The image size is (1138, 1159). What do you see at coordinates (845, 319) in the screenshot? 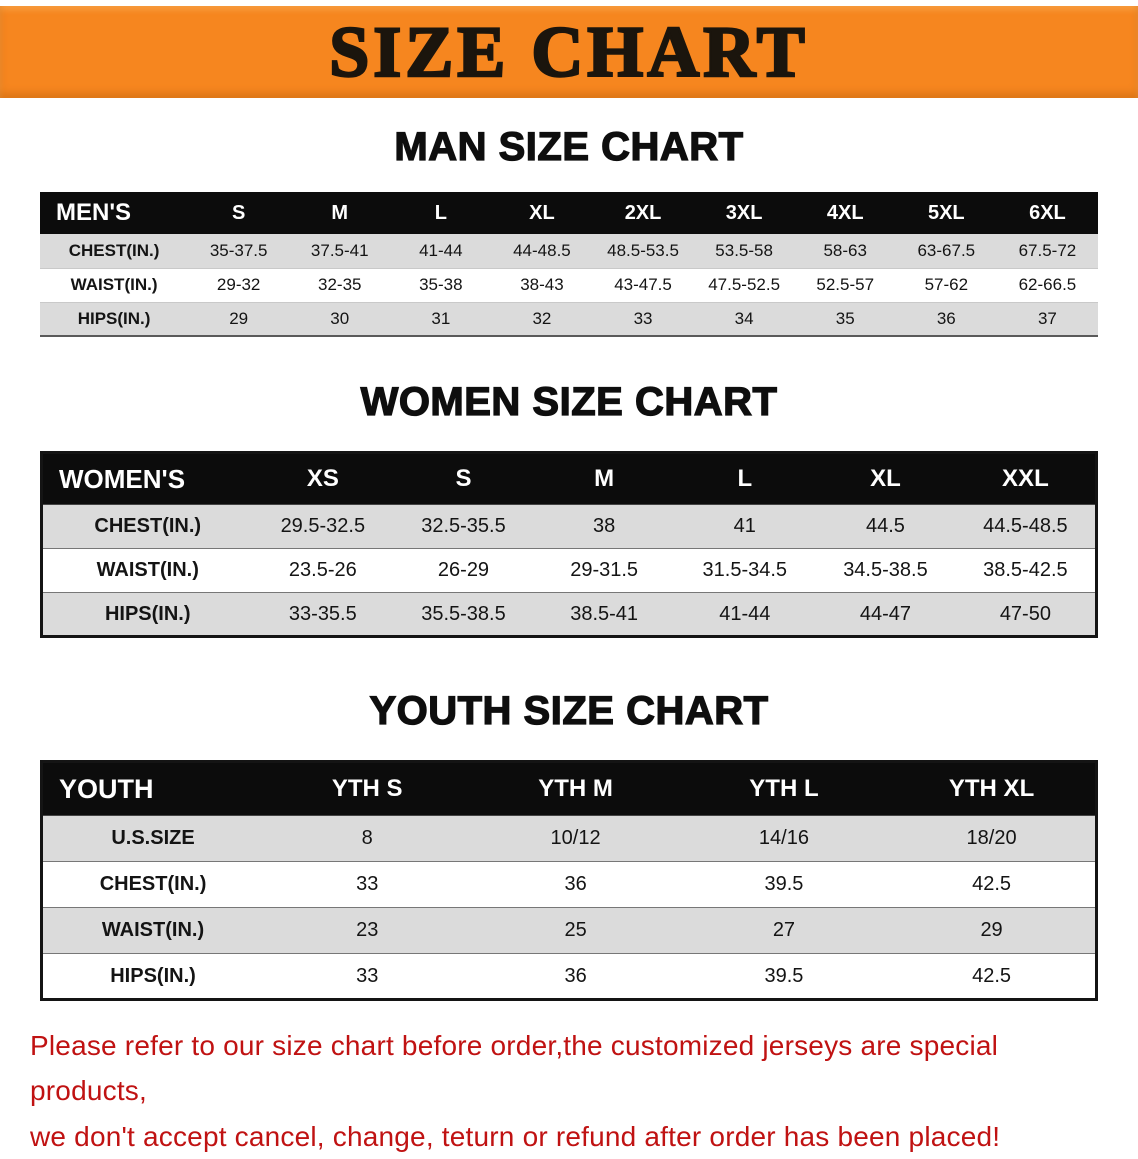
I see `value-cell: 35` at bounding box center [845, 319].